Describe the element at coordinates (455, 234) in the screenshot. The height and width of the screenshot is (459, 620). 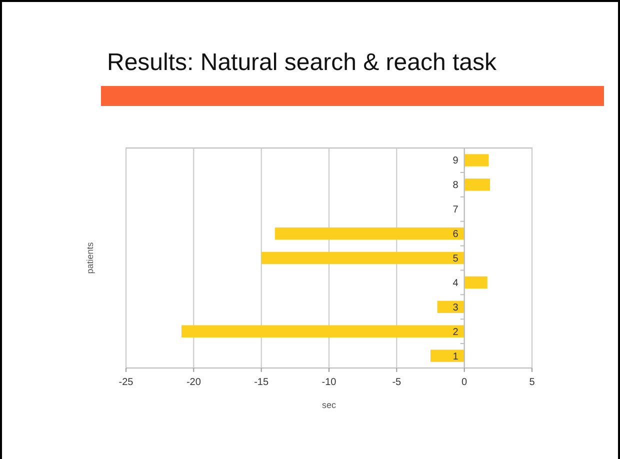
I see `y-tick-label: 6` at that location.